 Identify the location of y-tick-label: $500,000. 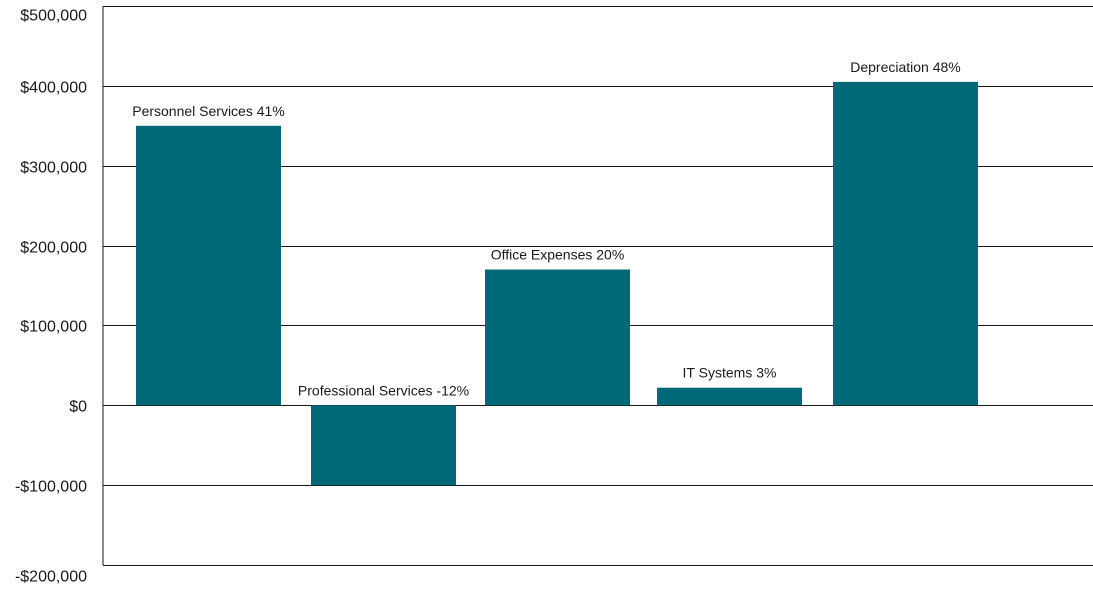
(53, 16).